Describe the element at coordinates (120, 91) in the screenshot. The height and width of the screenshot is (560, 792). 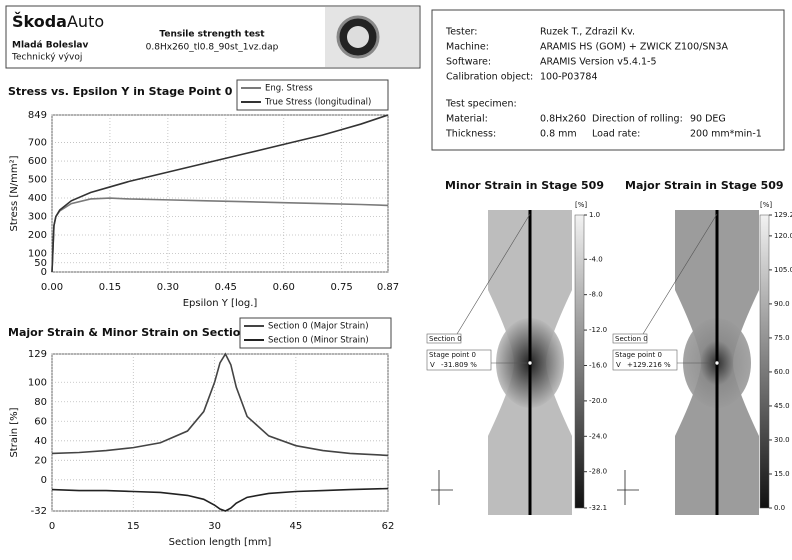
I see `chart-title: Stress vs. Epsilon Y in Stage Point 0` at that location.